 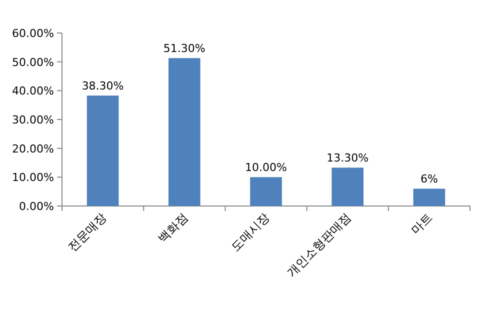 I want to click on data-label: 6%, so click(x=429, y=179).